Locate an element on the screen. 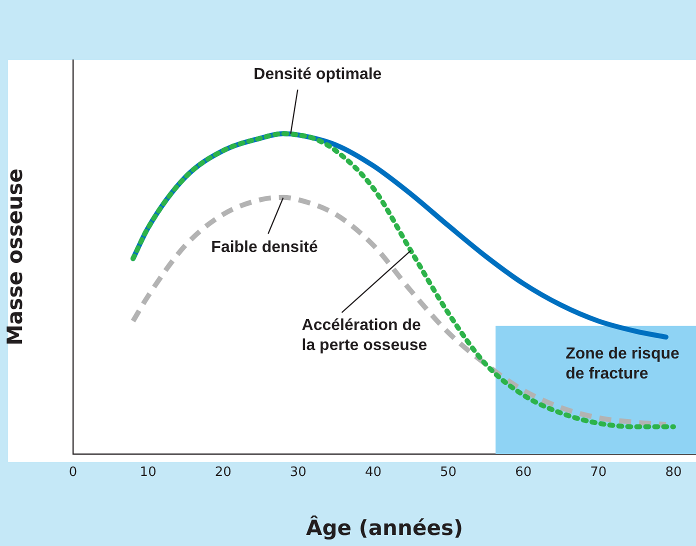 The image size is (696, 546). x-tick-label: 20 is located at coordinates (223, 472).